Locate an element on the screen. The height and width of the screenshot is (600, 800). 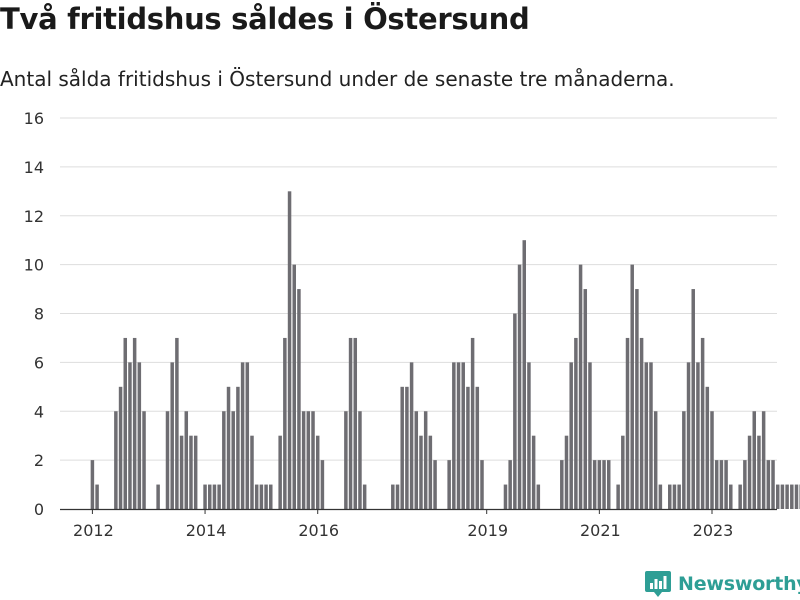
newsworthy-logo-icon is located at coordinates (658, 584).